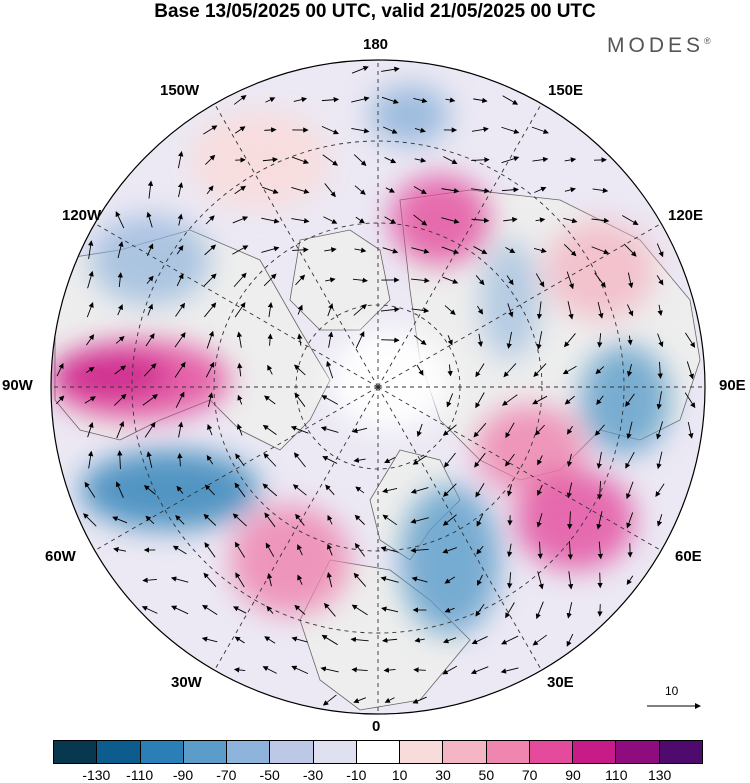 The image size is (750, 783). What do you see at coordinates (659, 46) in the screenshot?
I see `brand-logo: MODES®` at bounding box center [659, 46].